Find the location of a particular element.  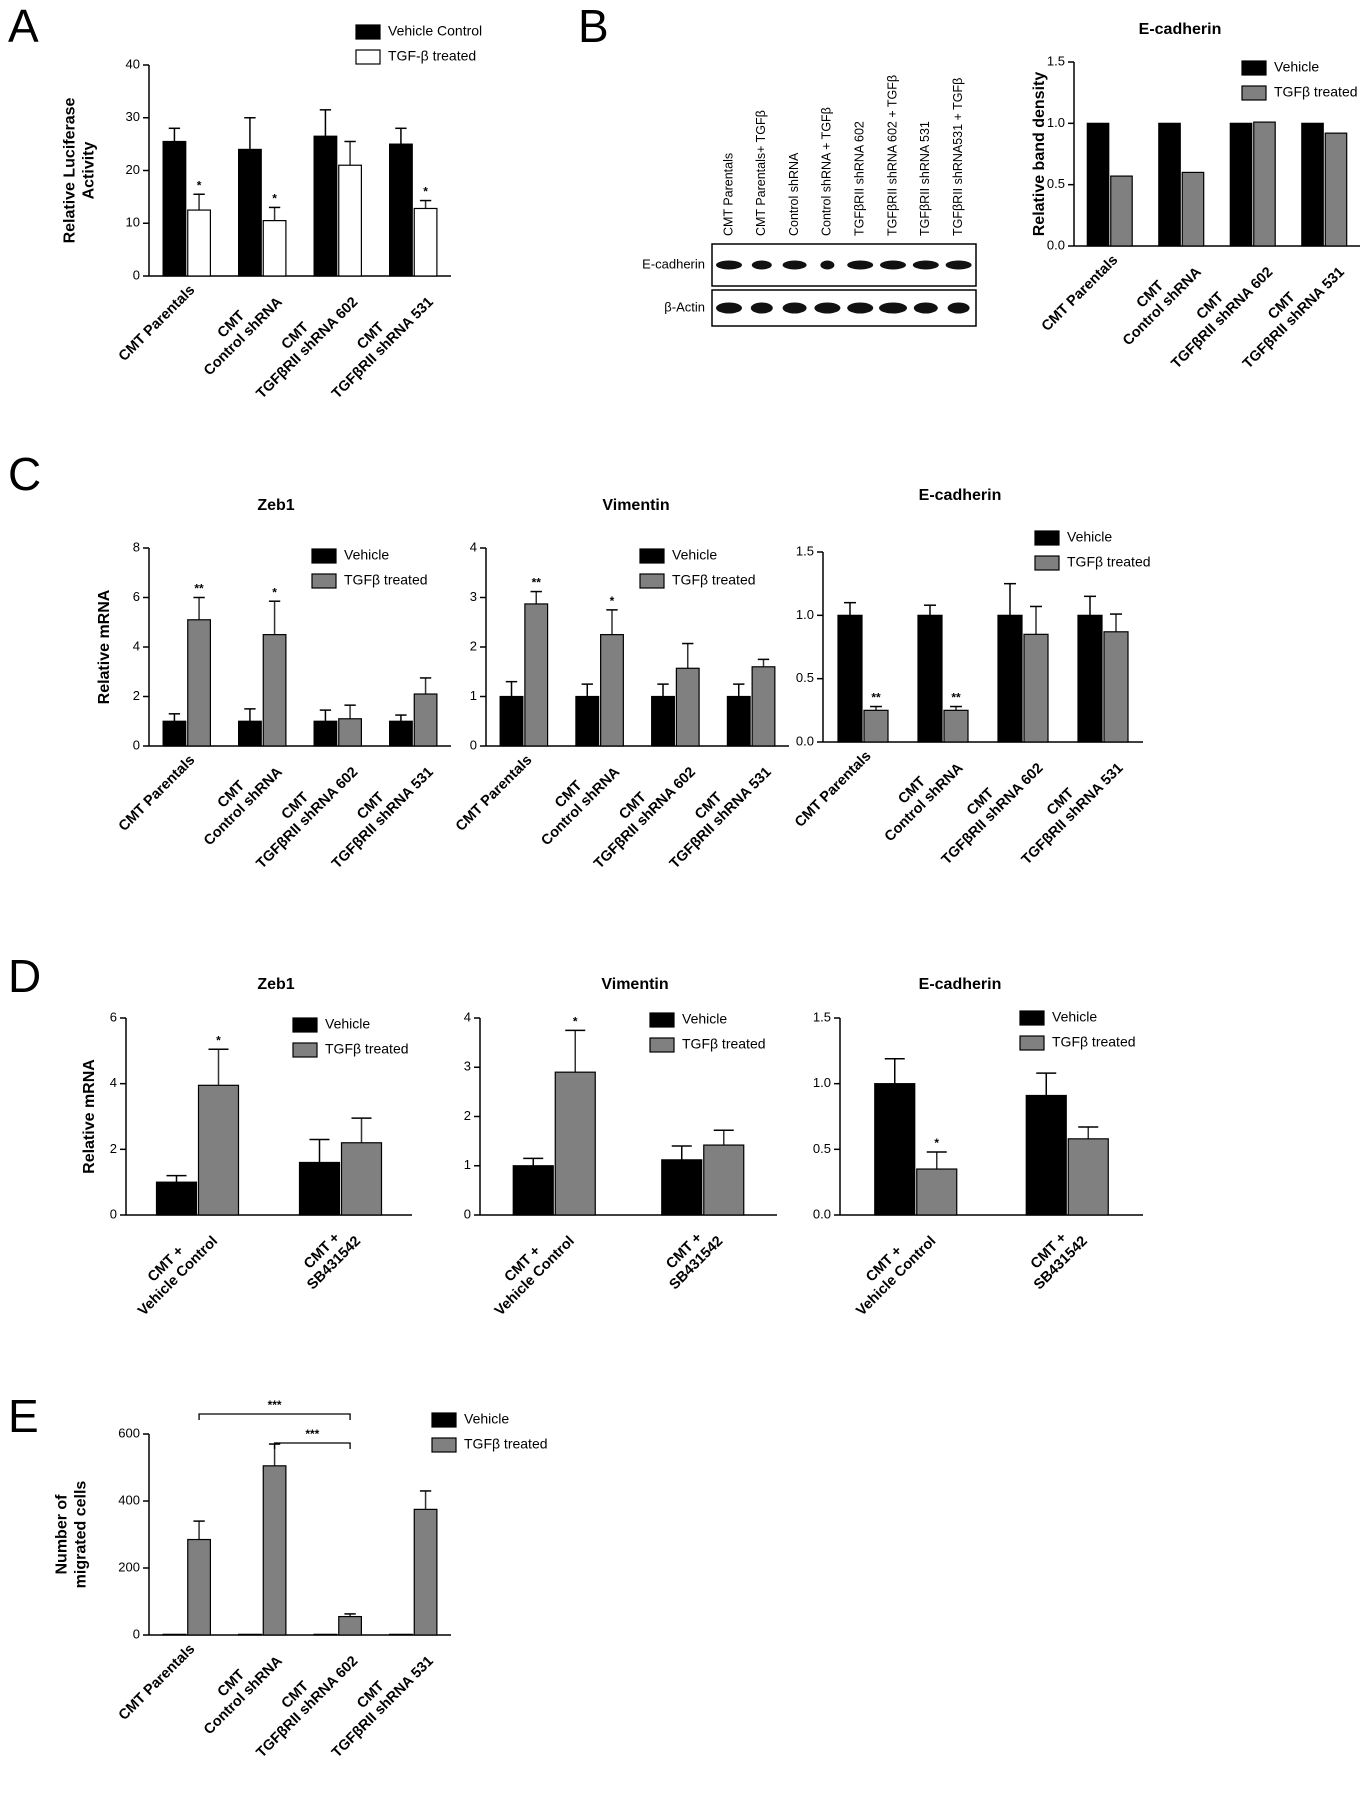

y-tick-label: 10 is located at coordinates (133, 222).